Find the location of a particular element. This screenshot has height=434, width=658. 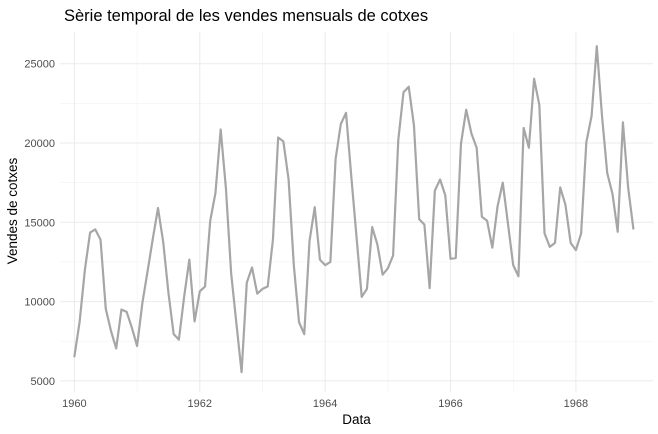

y-tick-label: 25000 is located at coordinates (39, 65).